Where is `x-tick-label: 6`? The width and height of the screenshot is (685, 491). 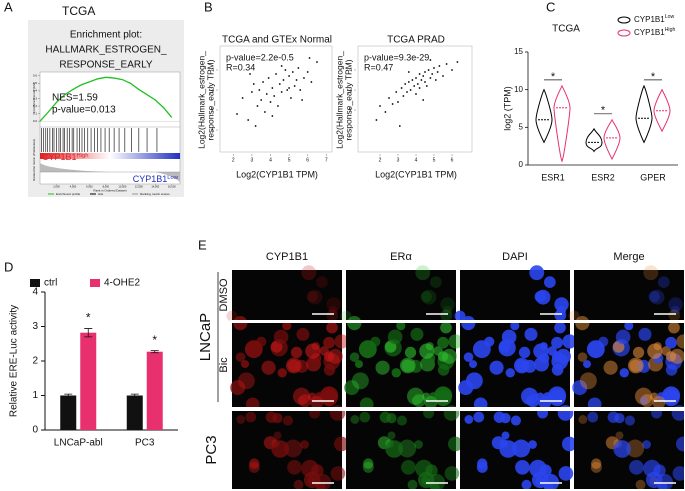 x-tick-label: 6 is located at coordinates (452, 160).